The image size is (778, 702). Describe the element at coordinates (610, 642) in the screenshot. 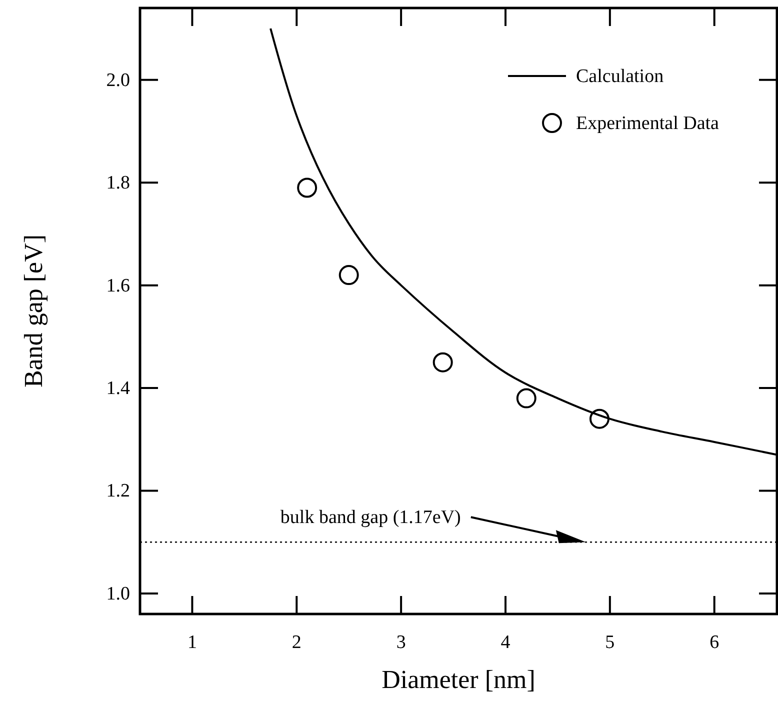

I see `x-tick-label: 5` at that location.